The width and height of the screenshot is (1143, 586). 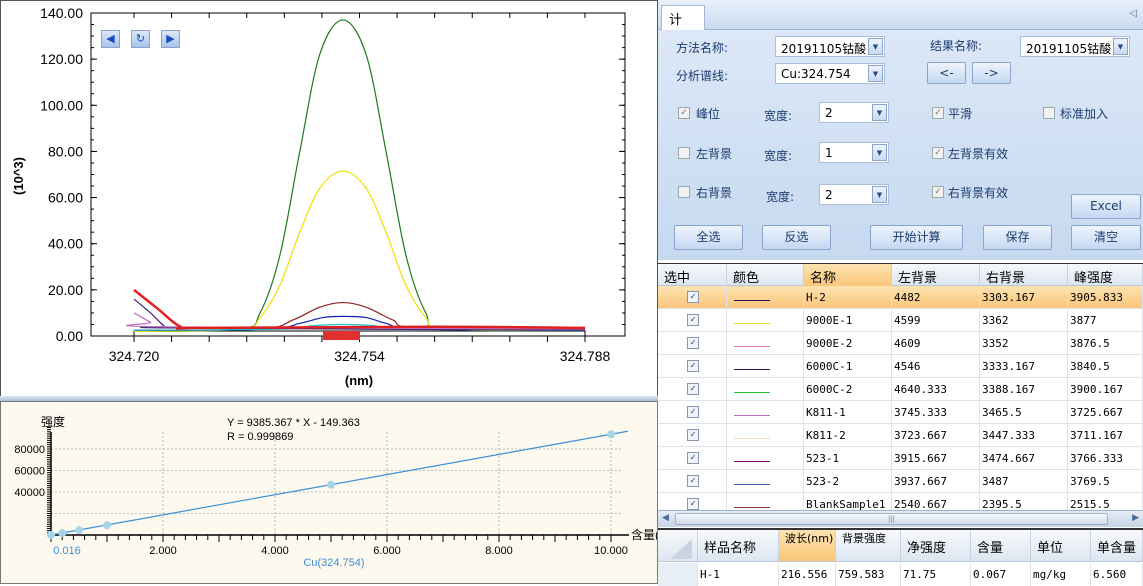 I want to click on right-bg-cell: 3447.333, so click(x=1024, y=435).